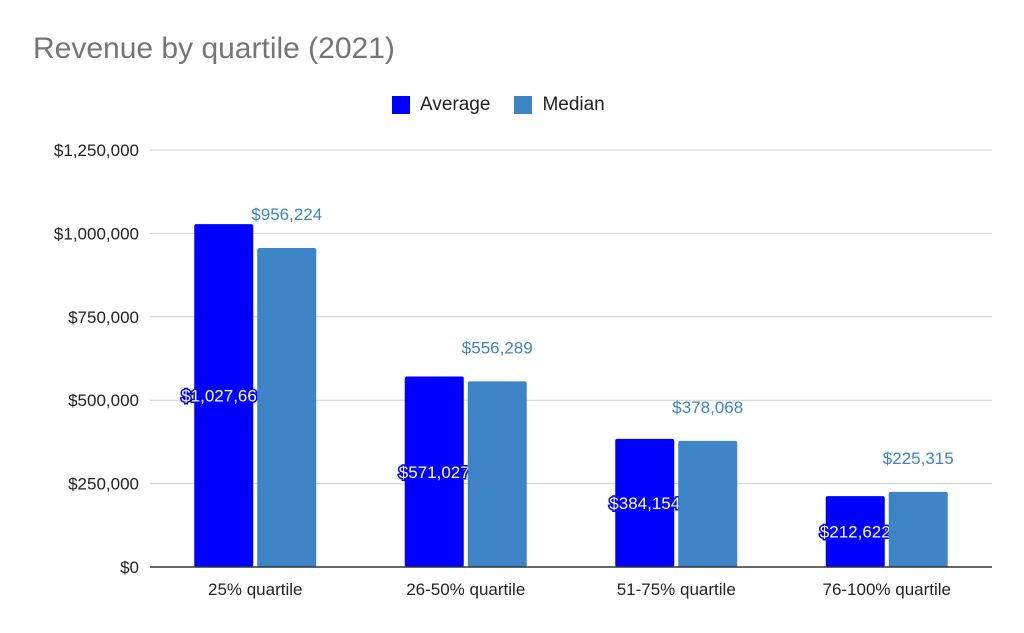 The width and height of the screenshot is (1024, 633). What do you see at coordinates (510, 105) in the screenshot?
I see `legend: Average Median` at bounding box center [510, 105].